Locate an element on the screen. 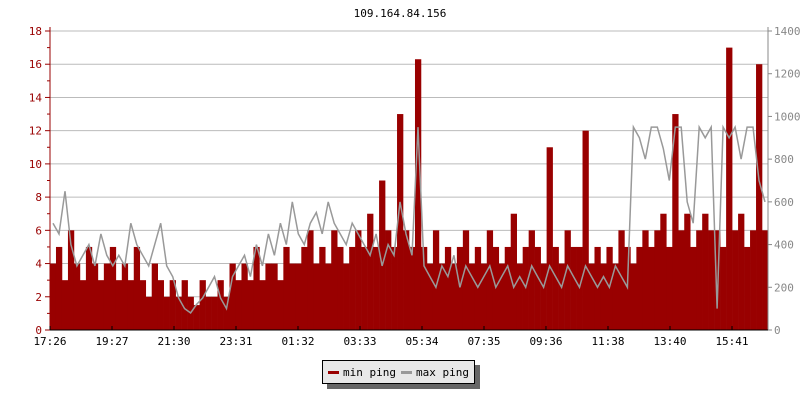 This screenshot has width=800, height=404. x-tick-label: 05:34 is located at coordinates (421, 341).